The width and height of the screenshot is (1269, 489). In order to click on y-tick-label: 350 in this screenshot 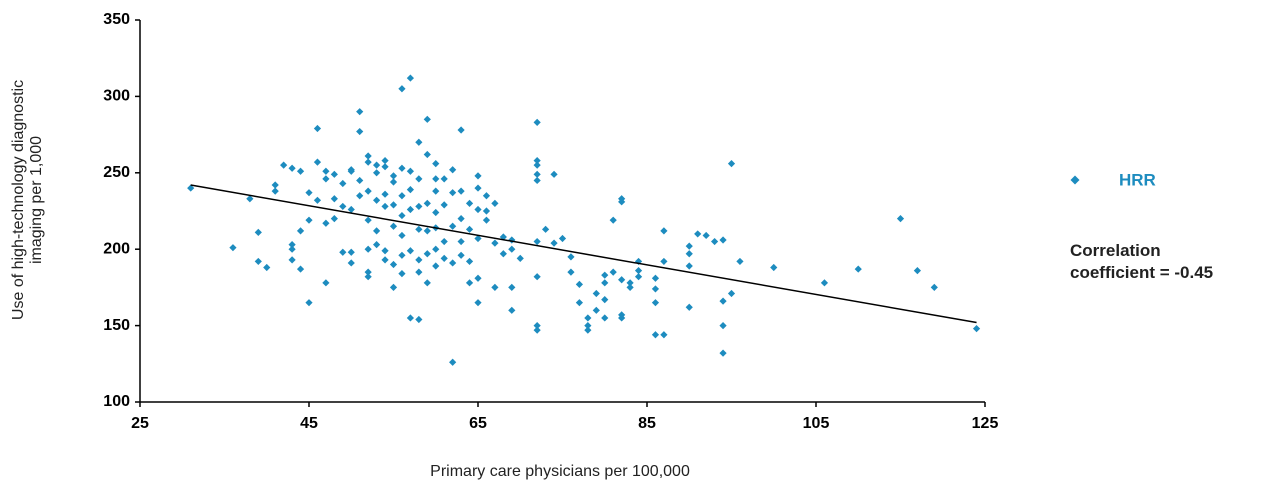, I will do `click(116, 19)`.